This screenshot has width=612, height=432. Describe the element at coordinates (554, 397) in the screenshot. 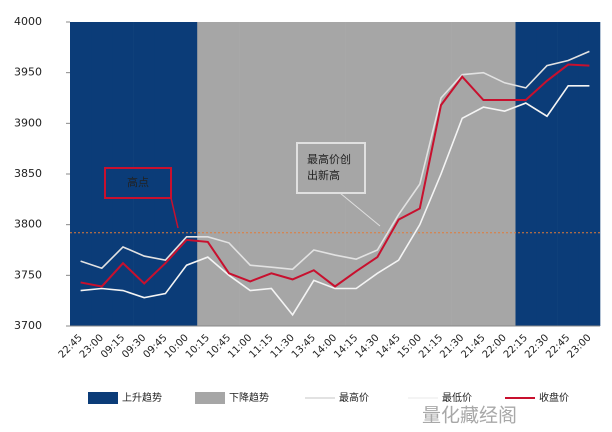

I see `legend-label: 收盘价` at that location.